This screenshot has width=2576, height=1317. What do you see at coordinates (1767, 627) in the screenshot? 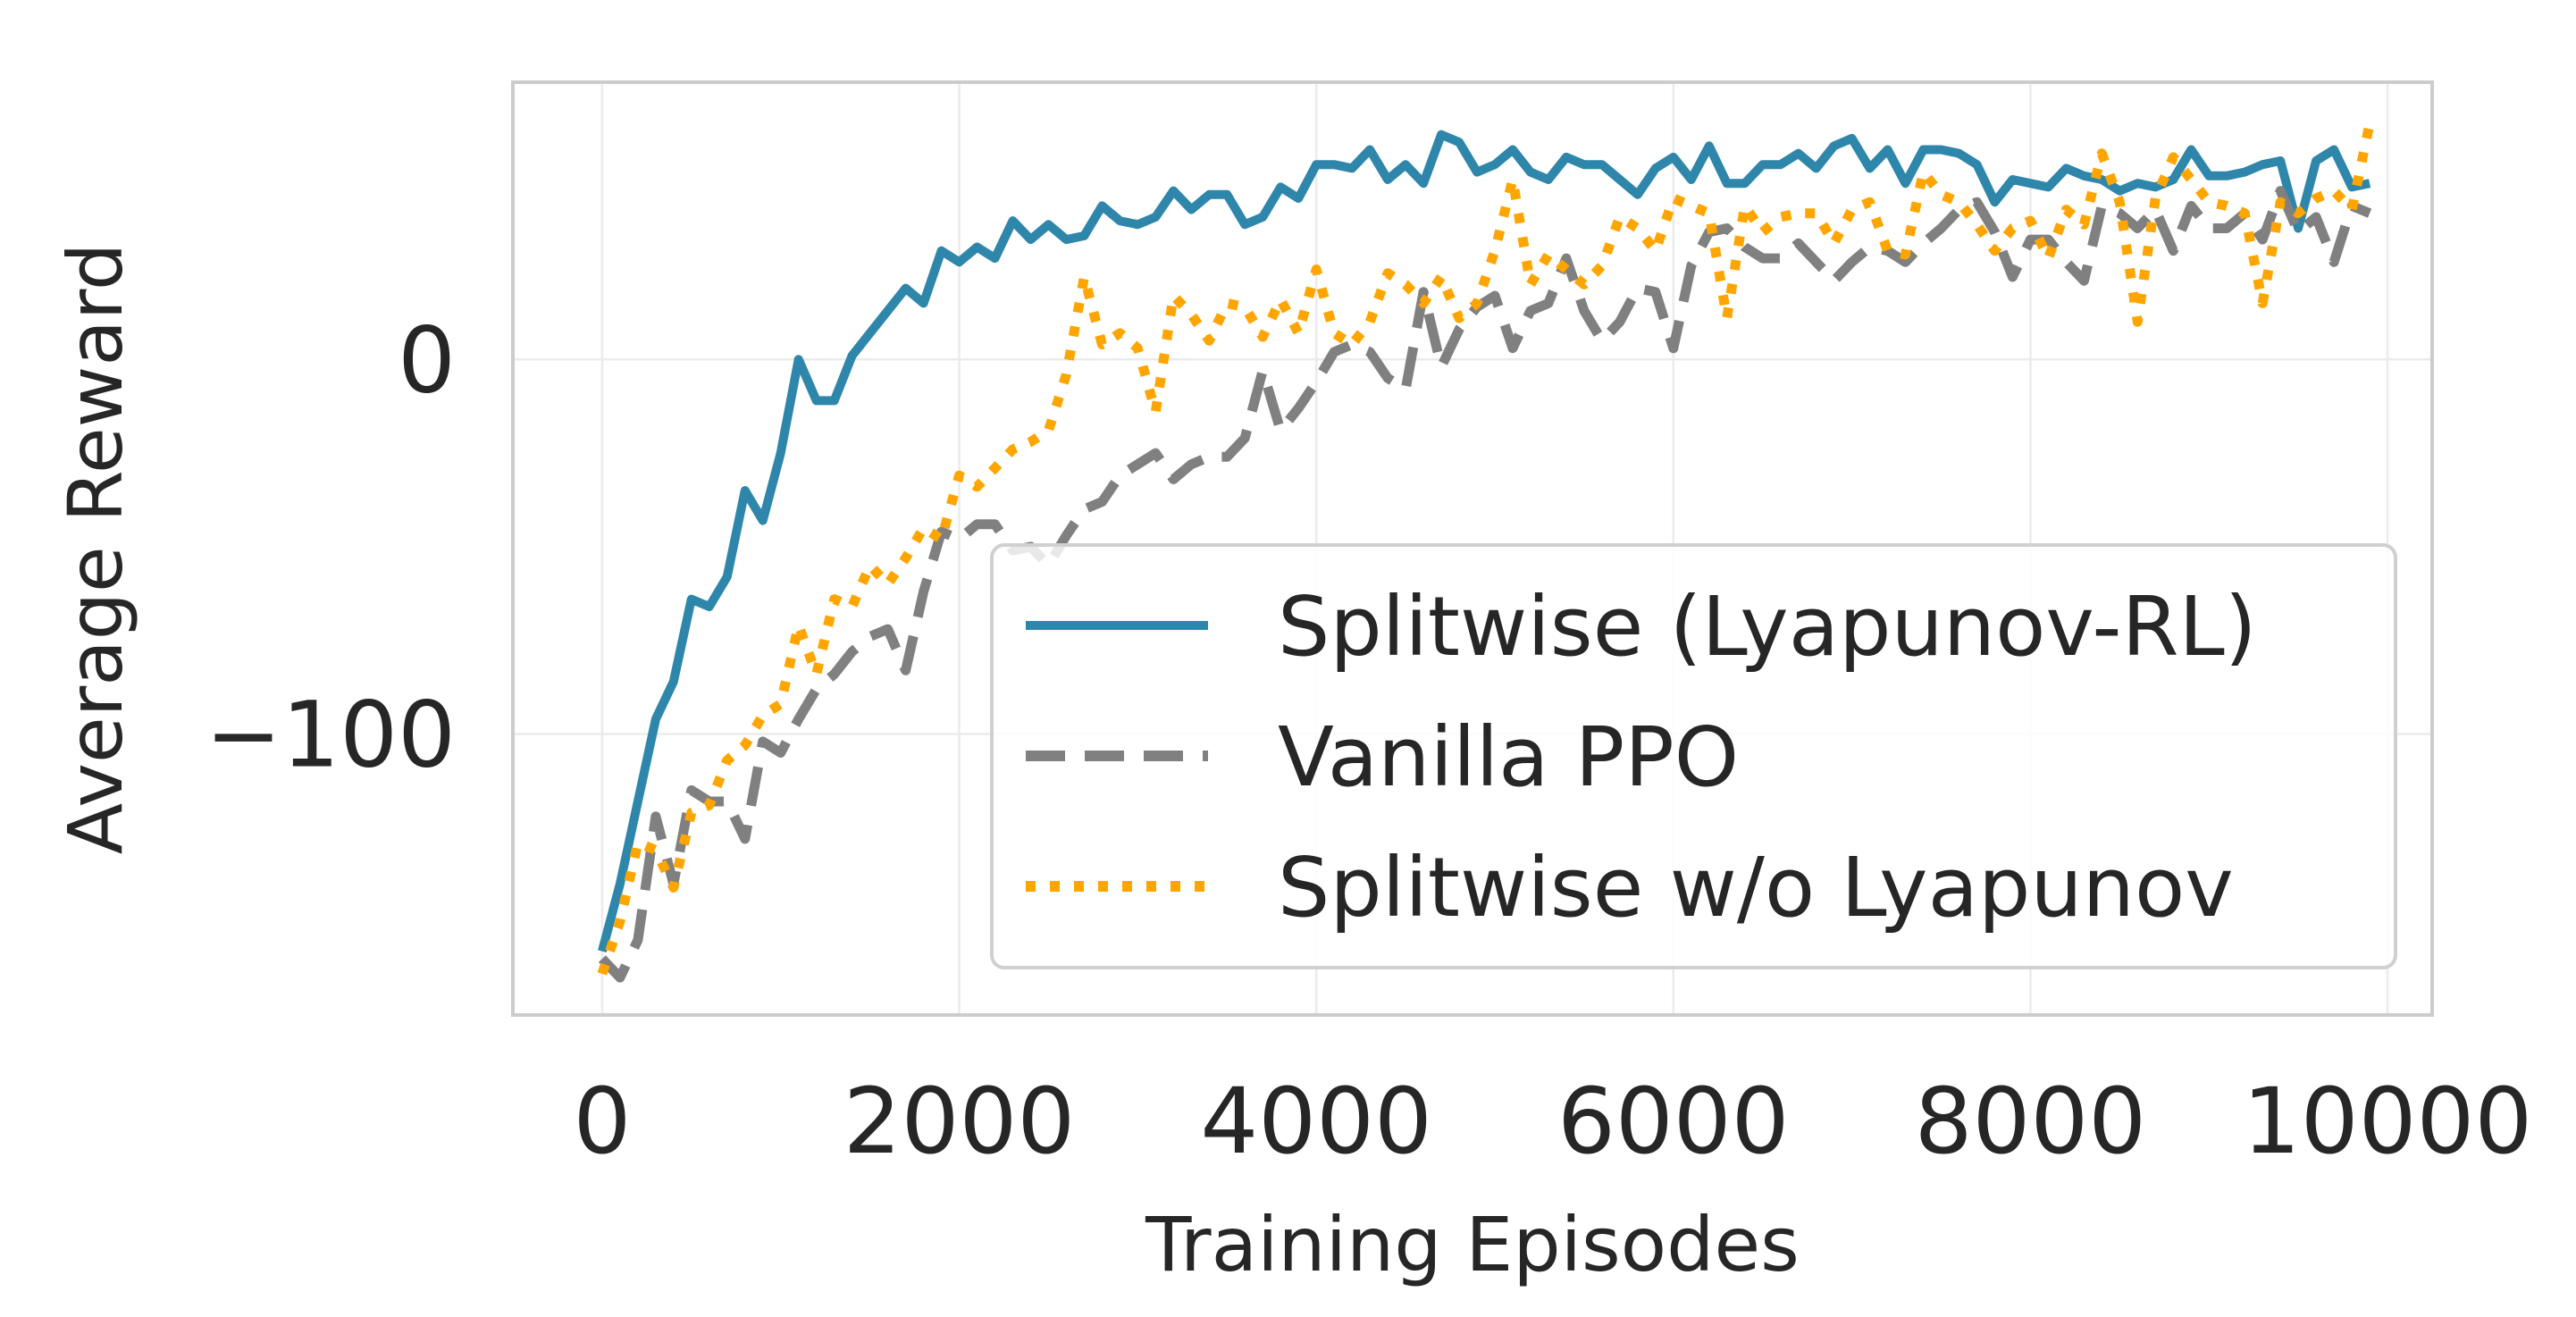
I see `legend-label: Splitwise (Lyapunov-RL)` at bounding box center [1767, 627].